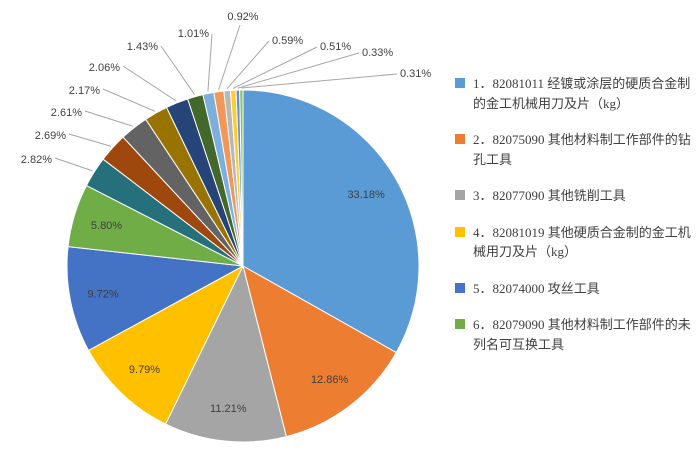  Describe the element at coordinates (335, 47) in the screenshot. I see `slice-label: 0.51%` at that location.